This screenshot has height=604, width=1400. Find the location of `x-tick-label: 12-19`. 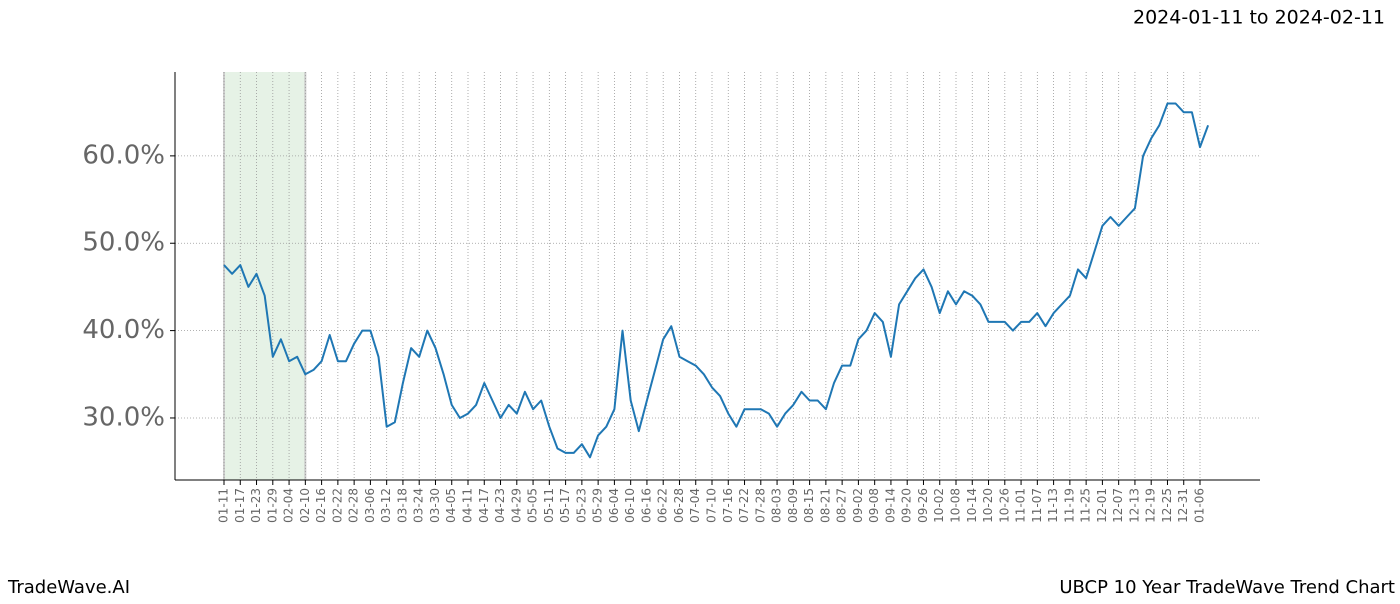

x-tick-label: 12-19 is located at coordinates (1151, 505).